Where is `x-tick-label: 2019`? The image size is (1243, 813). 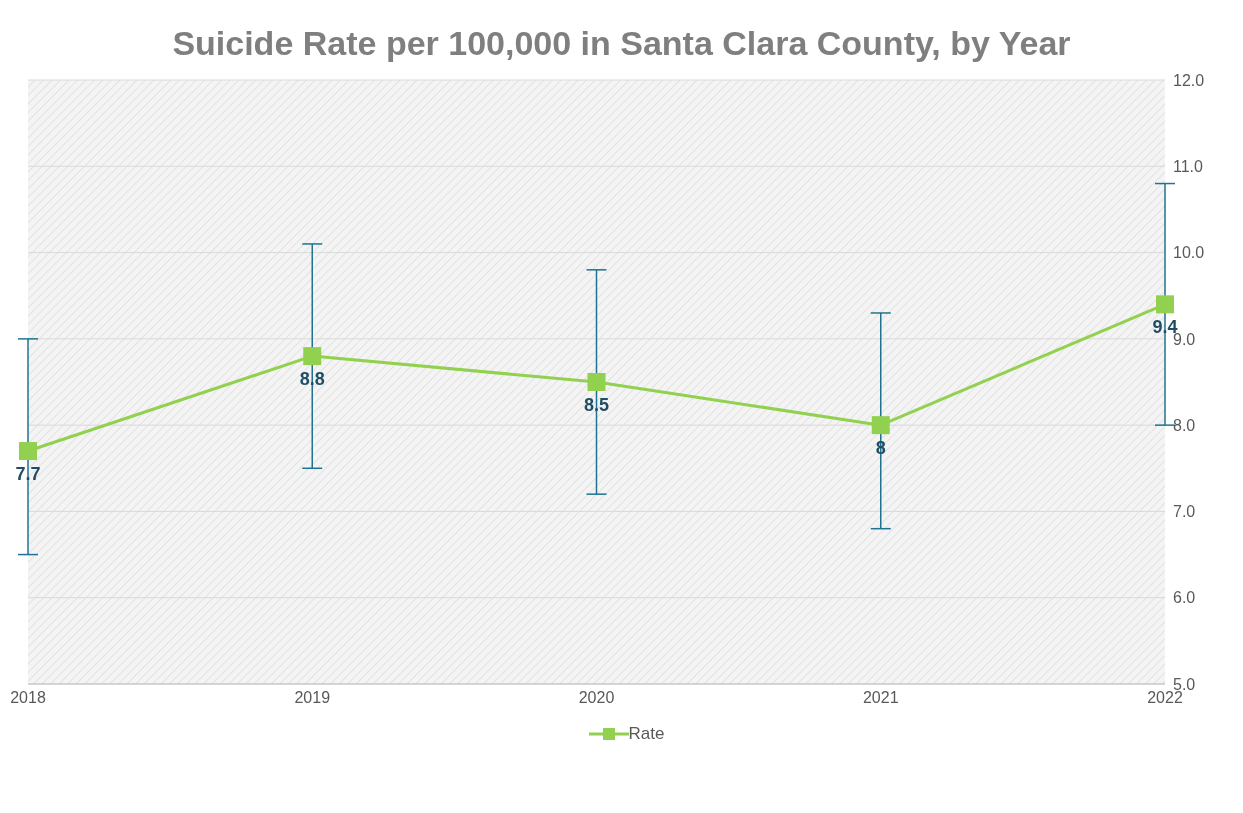
x-tick-label: 2019 is located at coordinates (312, 698).